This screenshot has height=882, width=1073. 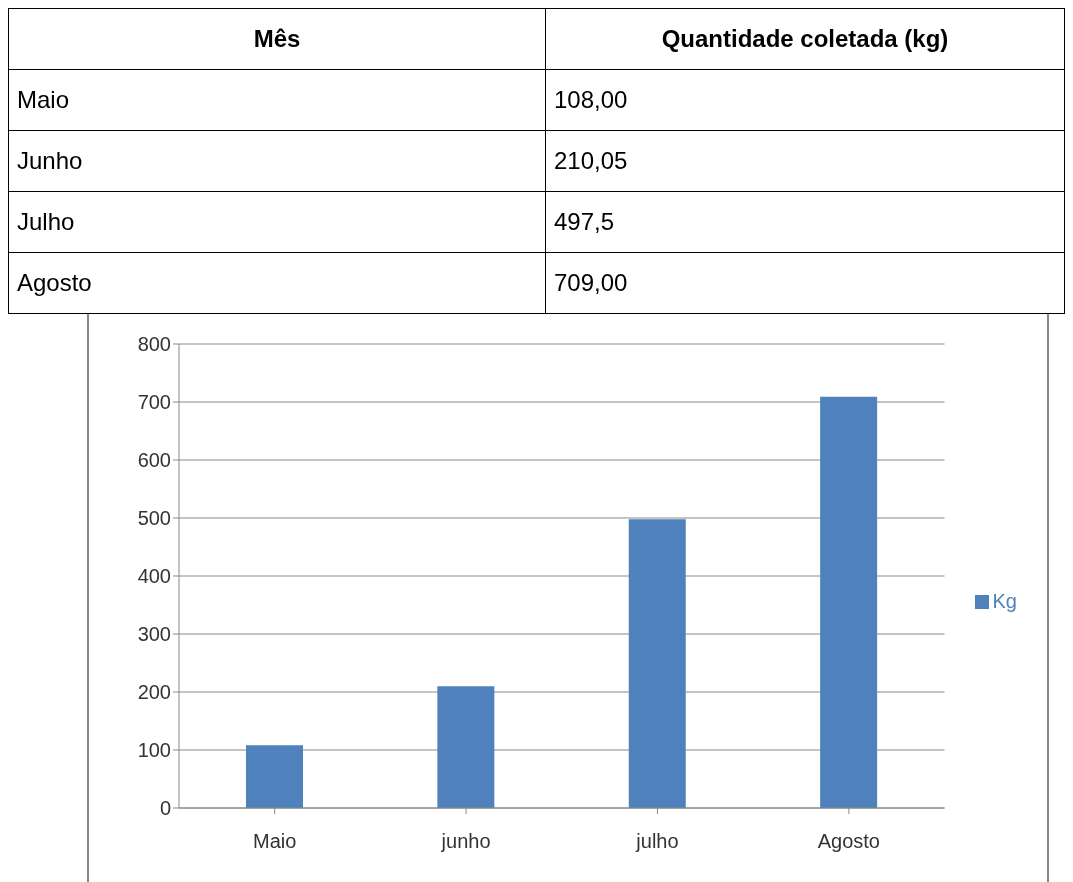 What do you see at coordinates (277, 161) in the screenshot?
I see `text: Junho` at bounding box center [277, 161].